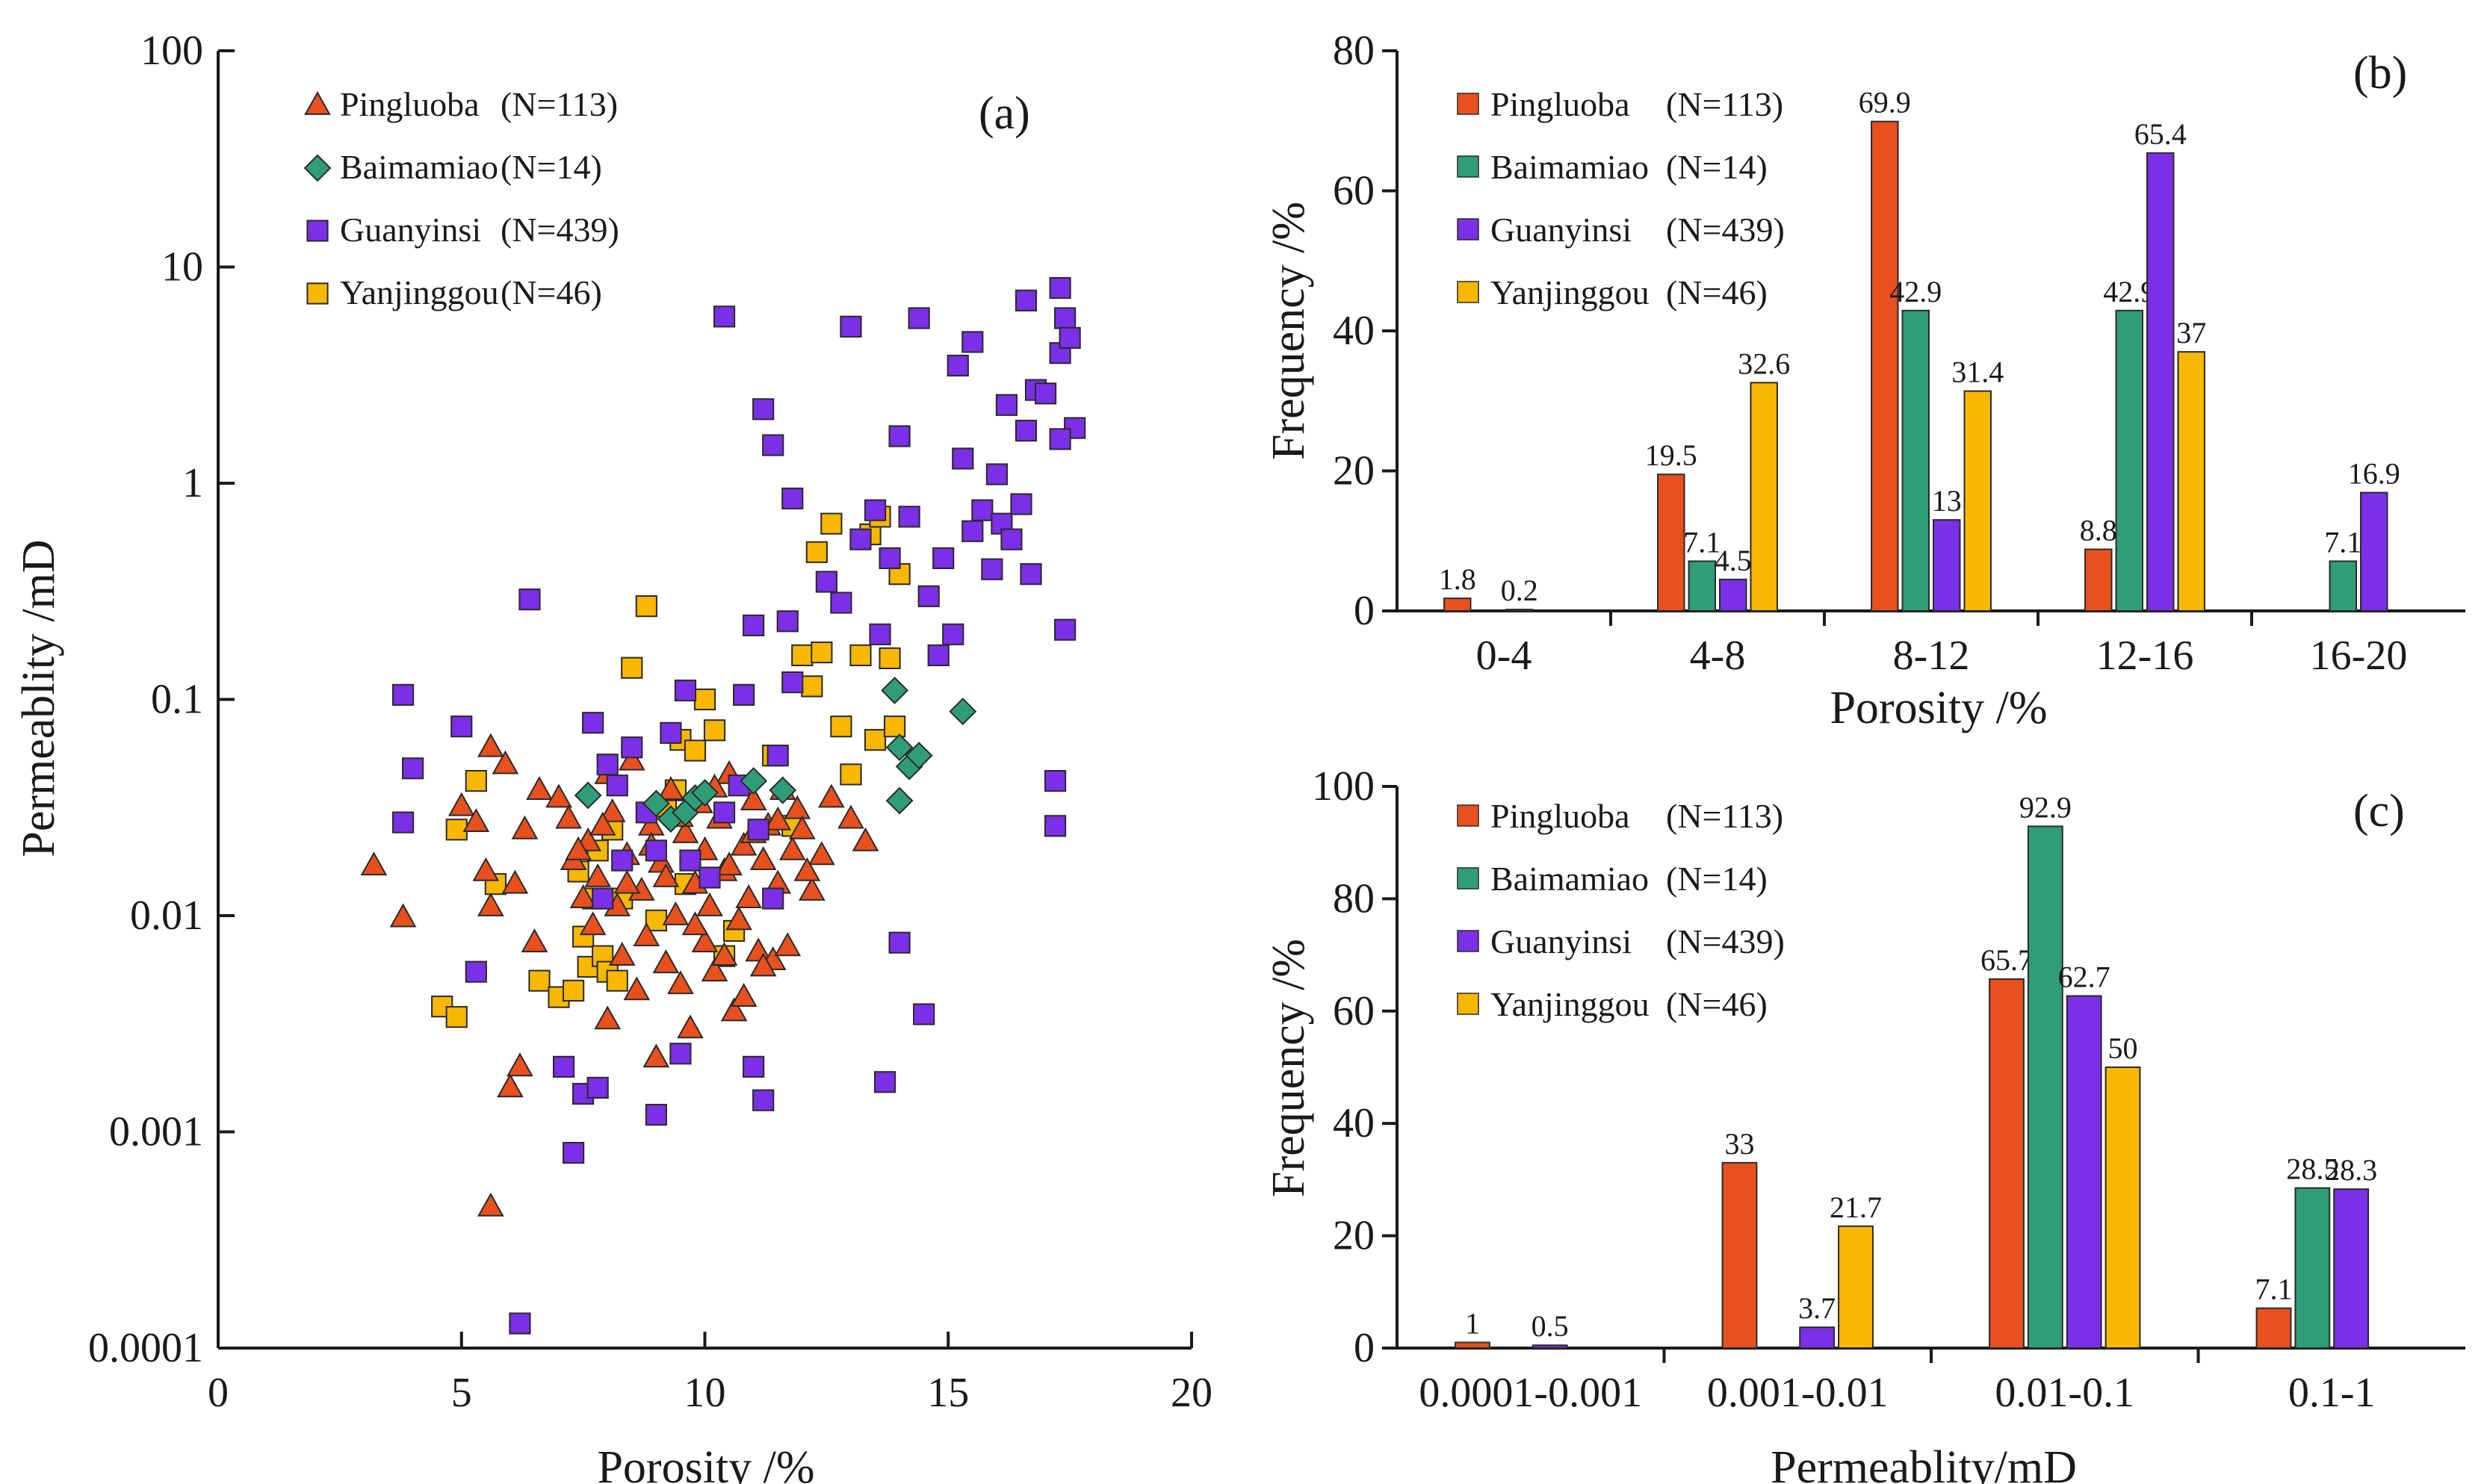 This screenshot has height=1484, width=2487. Describe the element at coordinates (461, 1393) in the screenshot. I see `panel-a-x-tick-label: 5` at that location.